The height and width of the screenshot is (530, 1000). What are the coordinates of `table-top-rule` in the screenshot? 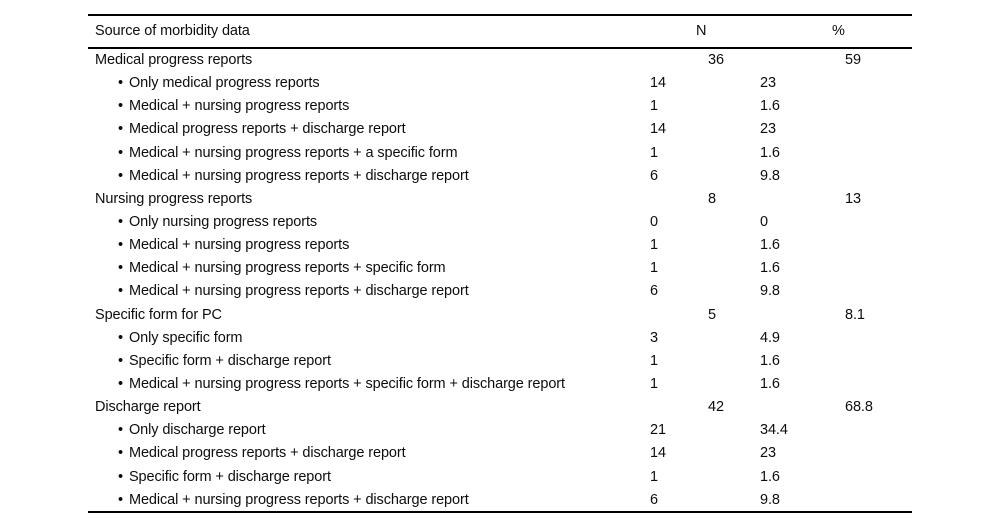 It's located at (500, 15).